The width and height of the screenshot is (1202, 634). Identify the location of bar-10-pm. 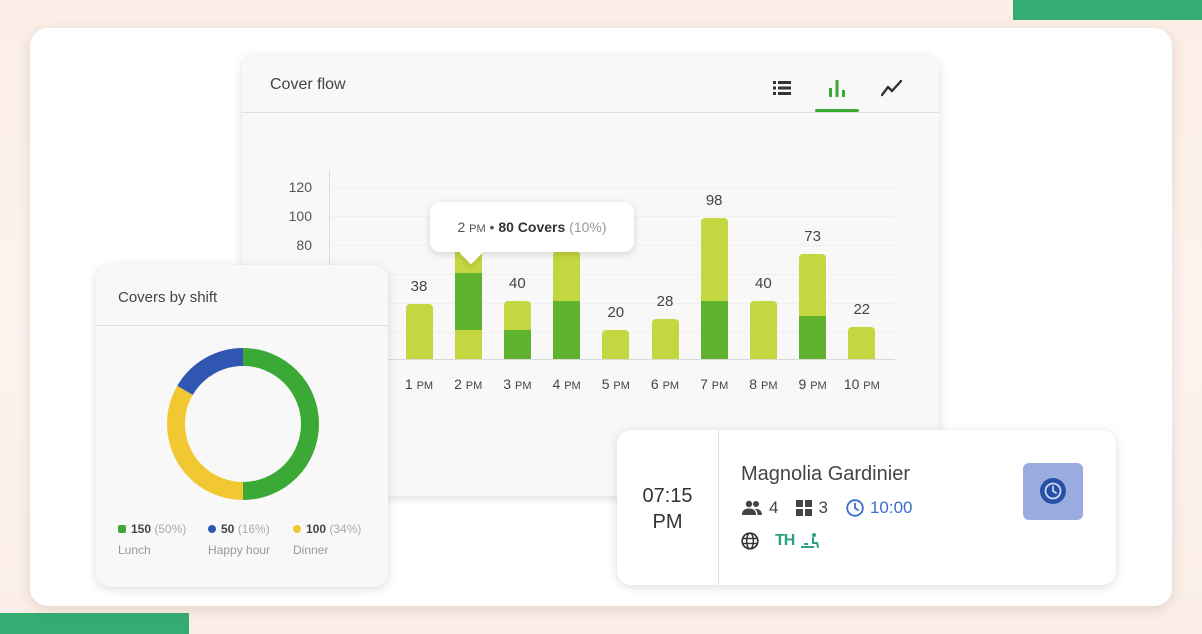
(862, 343).